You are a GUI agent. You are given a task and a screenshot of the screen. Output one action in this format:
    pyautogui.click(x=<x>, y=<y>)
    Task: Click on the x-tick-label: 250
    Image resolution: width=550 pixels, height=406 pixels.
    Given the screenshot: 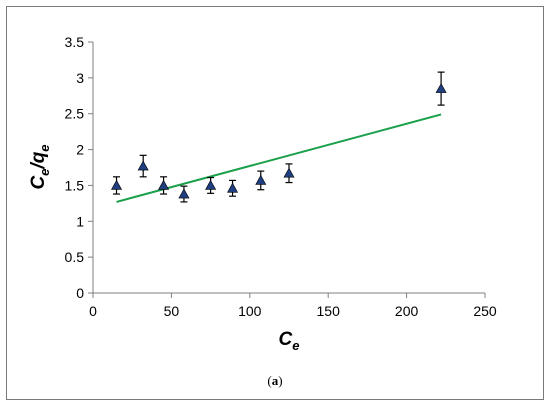 What is the action you would take?
    pyautogui.click(x=485, y=311)
    